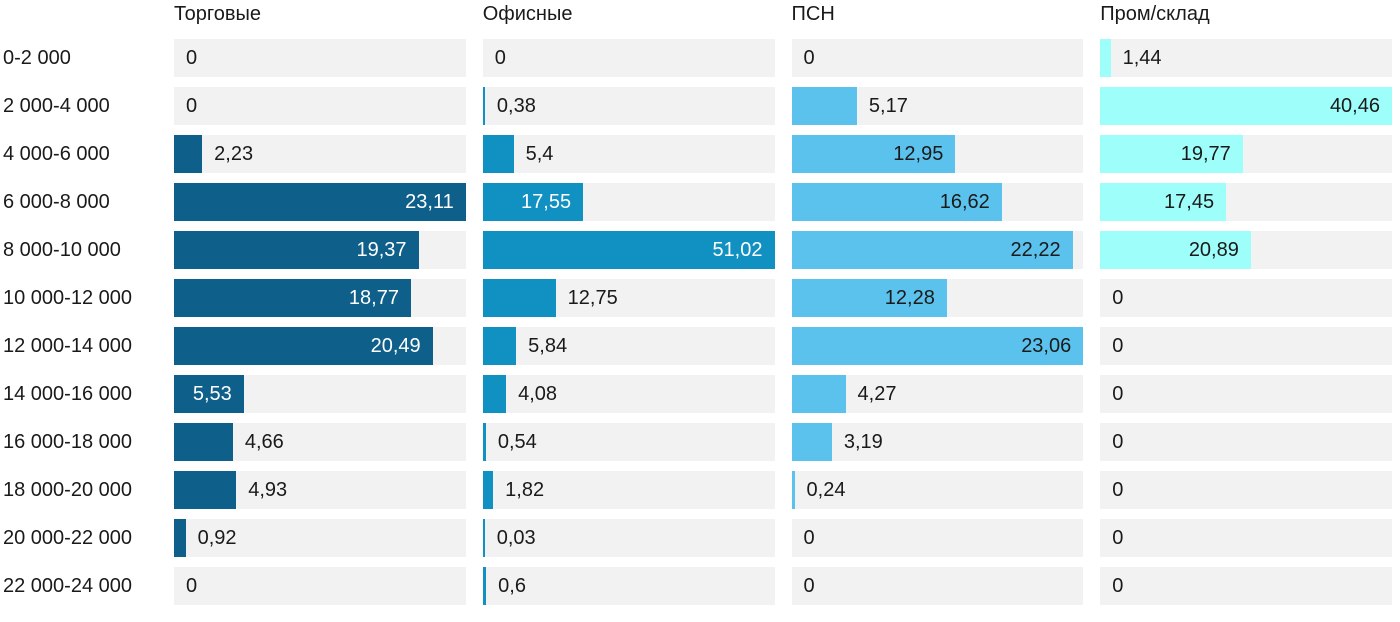 This screenshot has width=1400, height=622. What do you see at coordinates (320, 538) in the screenshot?
I see `bar-track: 0,92` at bounding box center [320, 538].